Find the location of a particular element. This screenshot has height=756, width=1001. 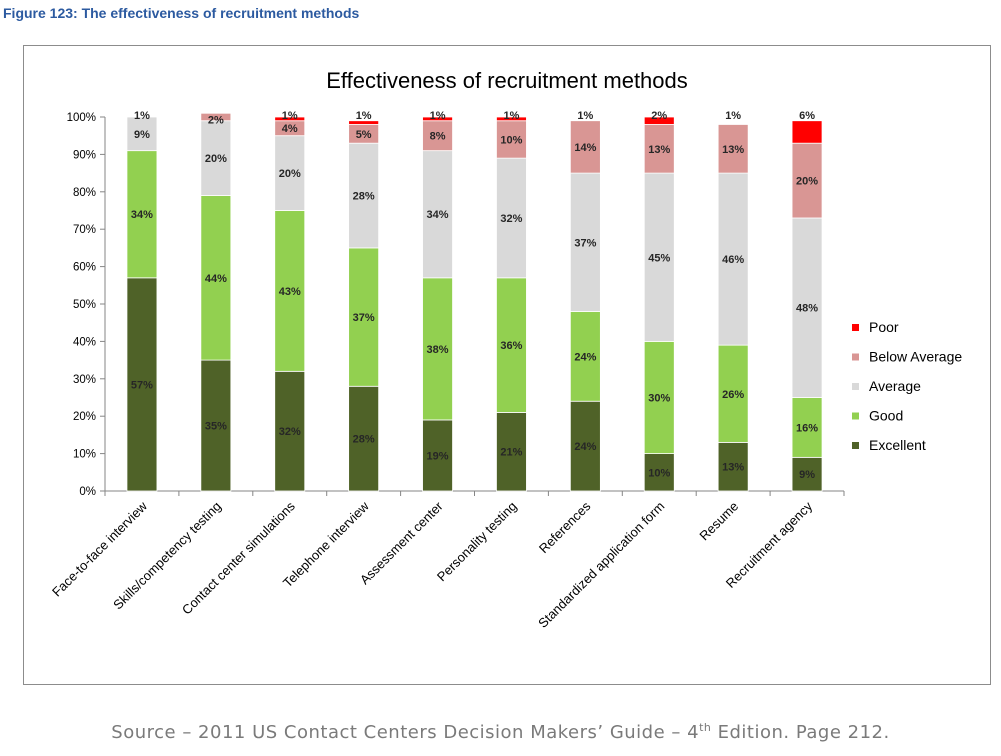

data-label: 38% is located at coordinates (438, 350).